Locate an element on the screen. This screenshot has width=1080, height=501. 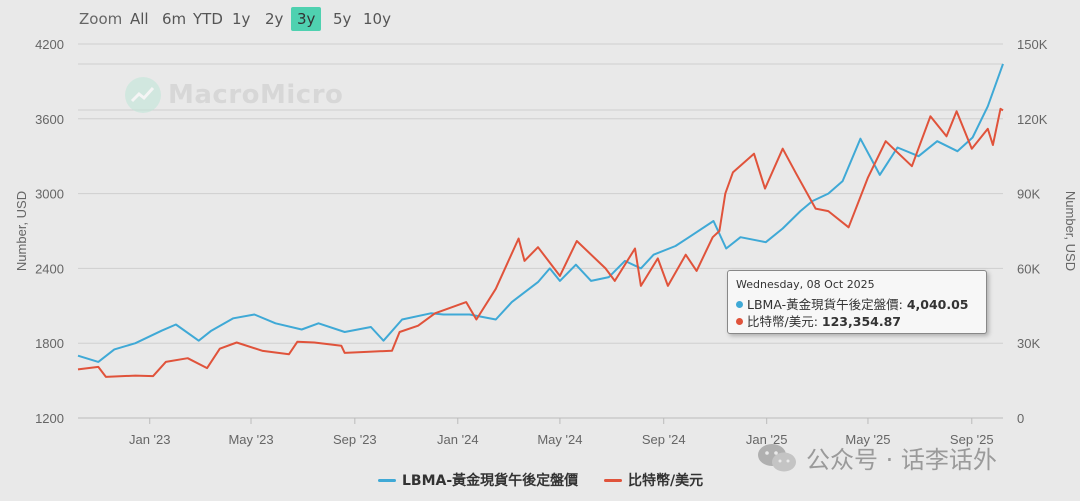
y-left-axis-title: Number, USD is located at coordinates (21, 231).